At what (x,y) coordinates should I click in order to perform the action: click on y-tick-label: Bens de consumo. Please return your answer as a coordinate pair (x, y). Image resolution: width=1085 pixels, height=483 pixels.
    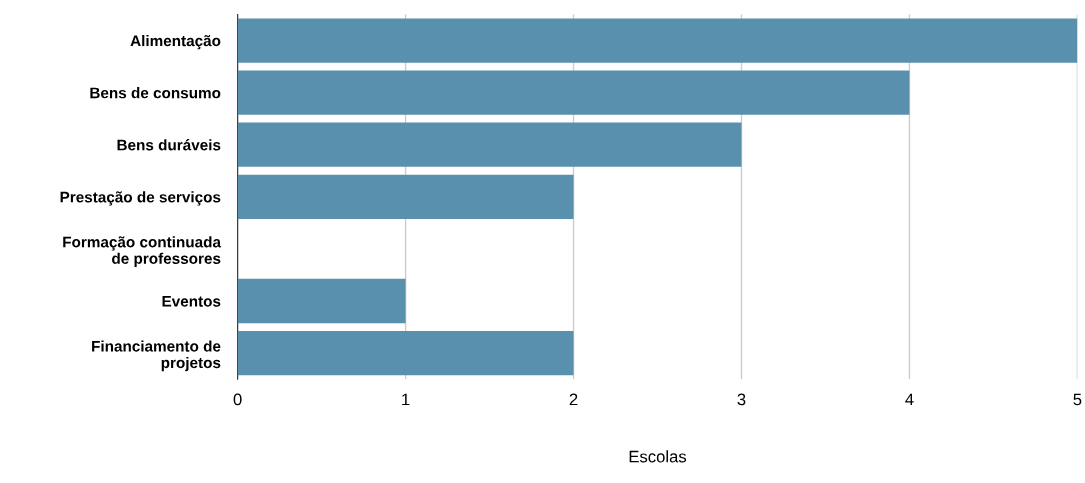
    Looking at the image, I should click on (155, 93).